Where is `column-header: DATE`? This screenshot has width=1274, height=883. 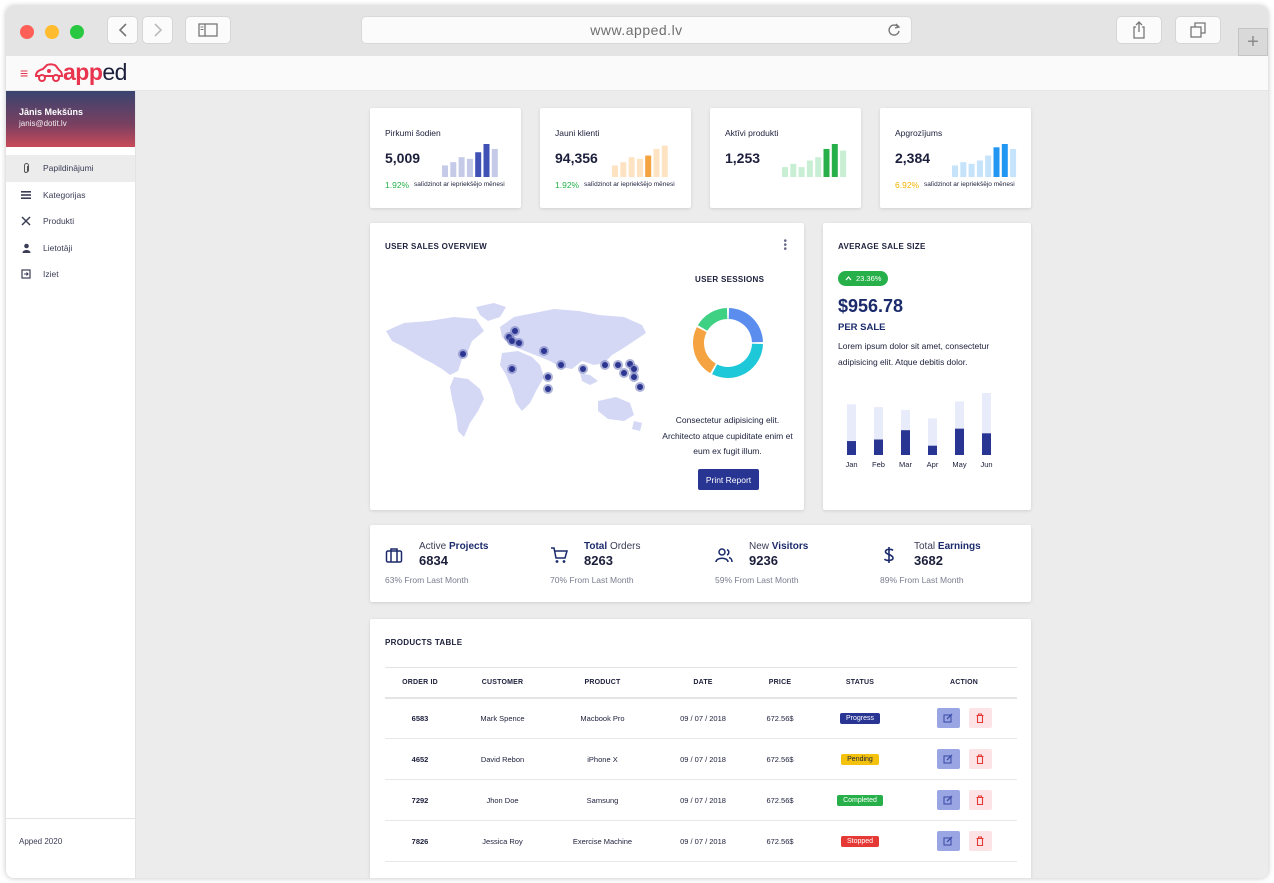
column-header: DATE is located at coordinates (703, 683).